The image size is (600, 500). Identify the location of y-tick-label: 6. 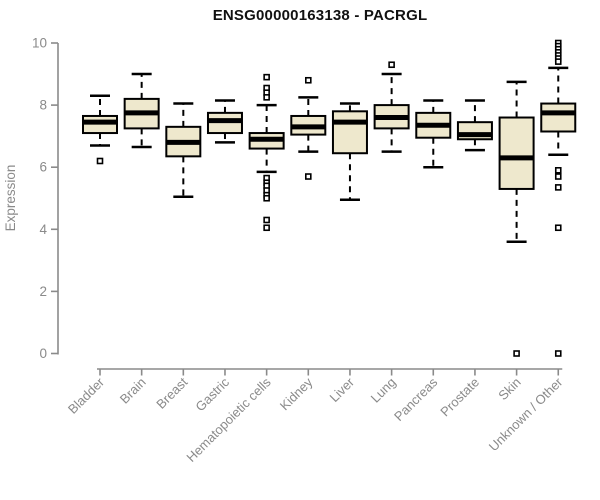
(43, 167).